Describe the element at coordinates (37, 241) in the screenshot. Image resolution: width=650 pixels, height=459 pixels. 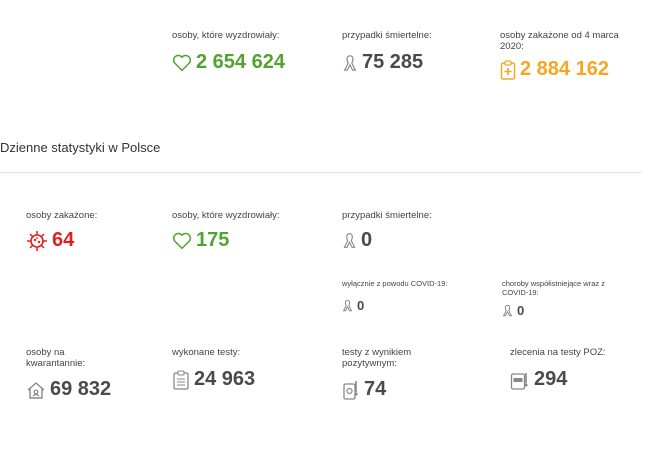
I see `virus-icon` at that location.